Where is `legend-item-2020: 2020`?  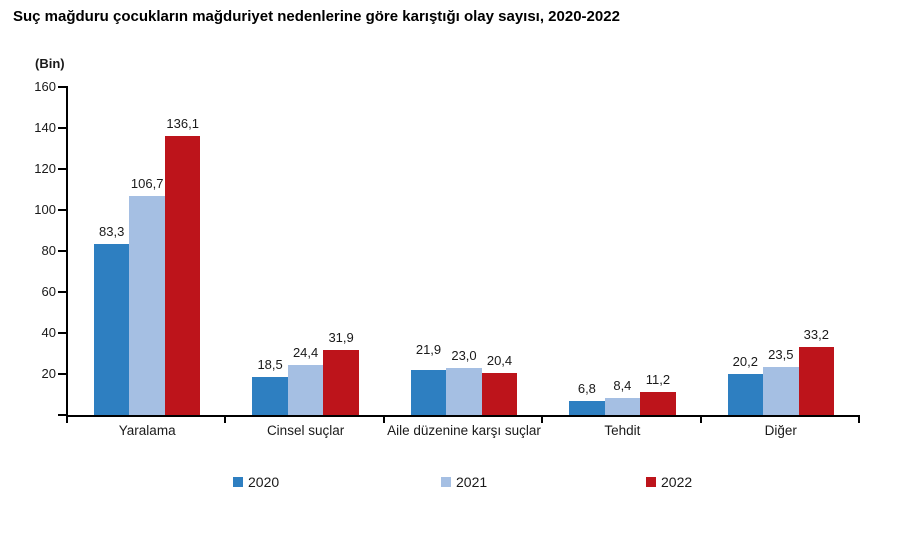 legend-item-2020: 2020 is located at coordinates (256, 482).